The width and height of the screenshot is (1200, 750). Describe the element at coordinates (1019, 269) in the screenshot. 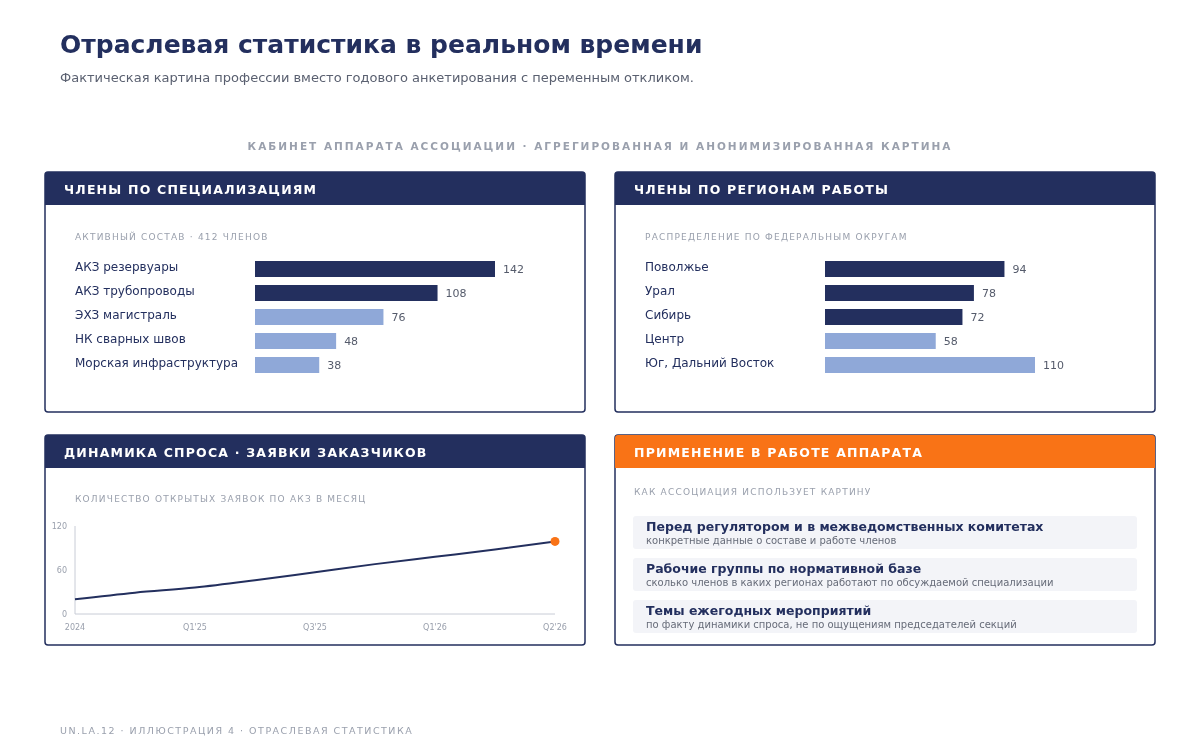

I see `data-label: 94` at that location.